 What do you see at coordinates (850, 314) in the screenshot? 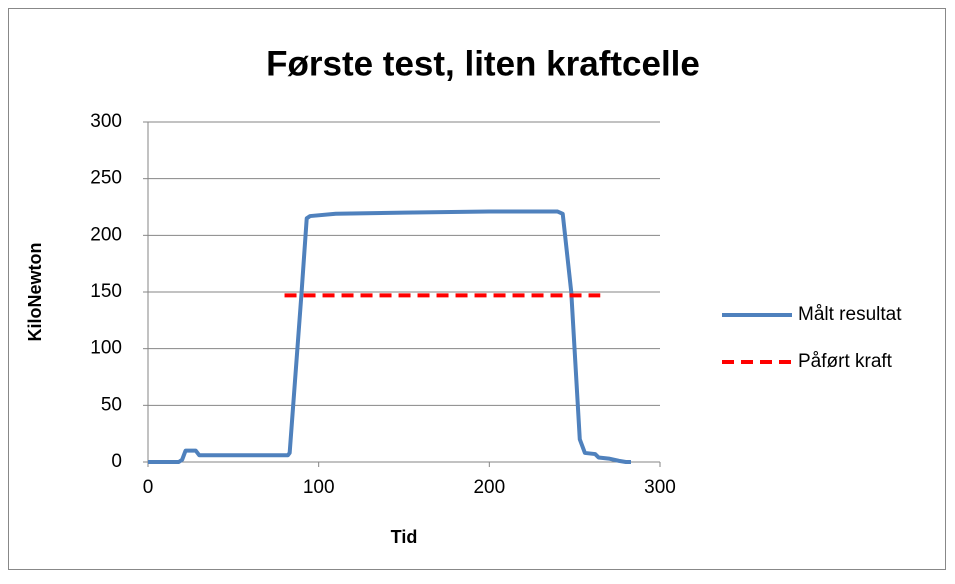
I see `legend-label: Målt resultat` at bounding box center [850, 314].